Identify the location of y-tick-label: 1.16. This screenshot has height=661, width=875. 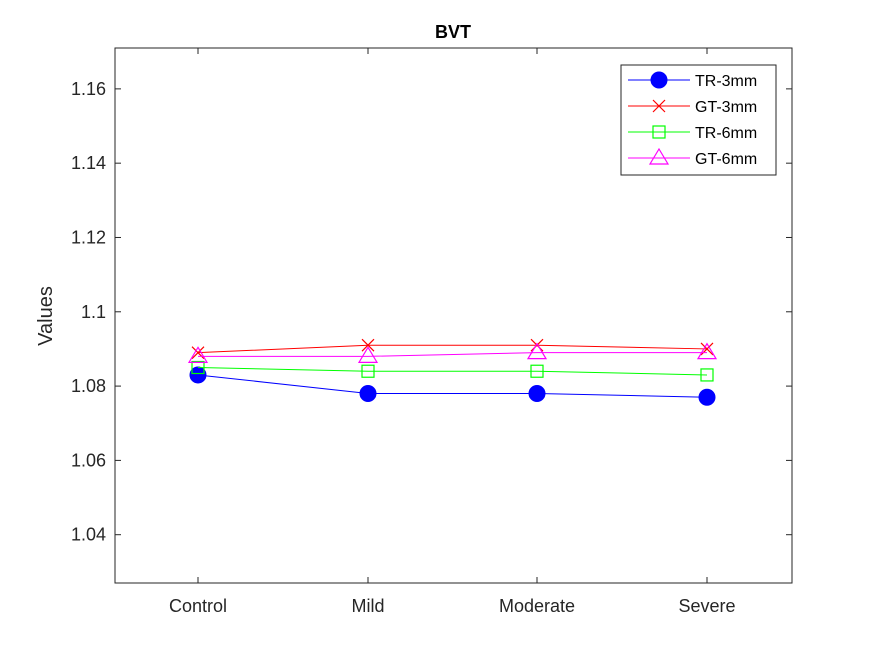
(88, 89).